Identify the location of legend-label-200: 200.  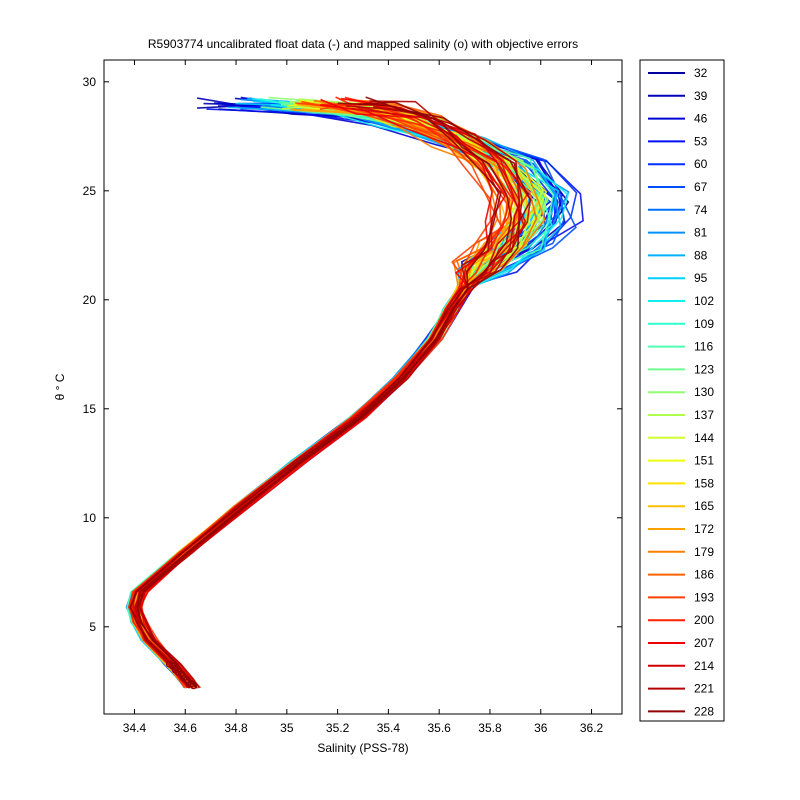
(704, 620).